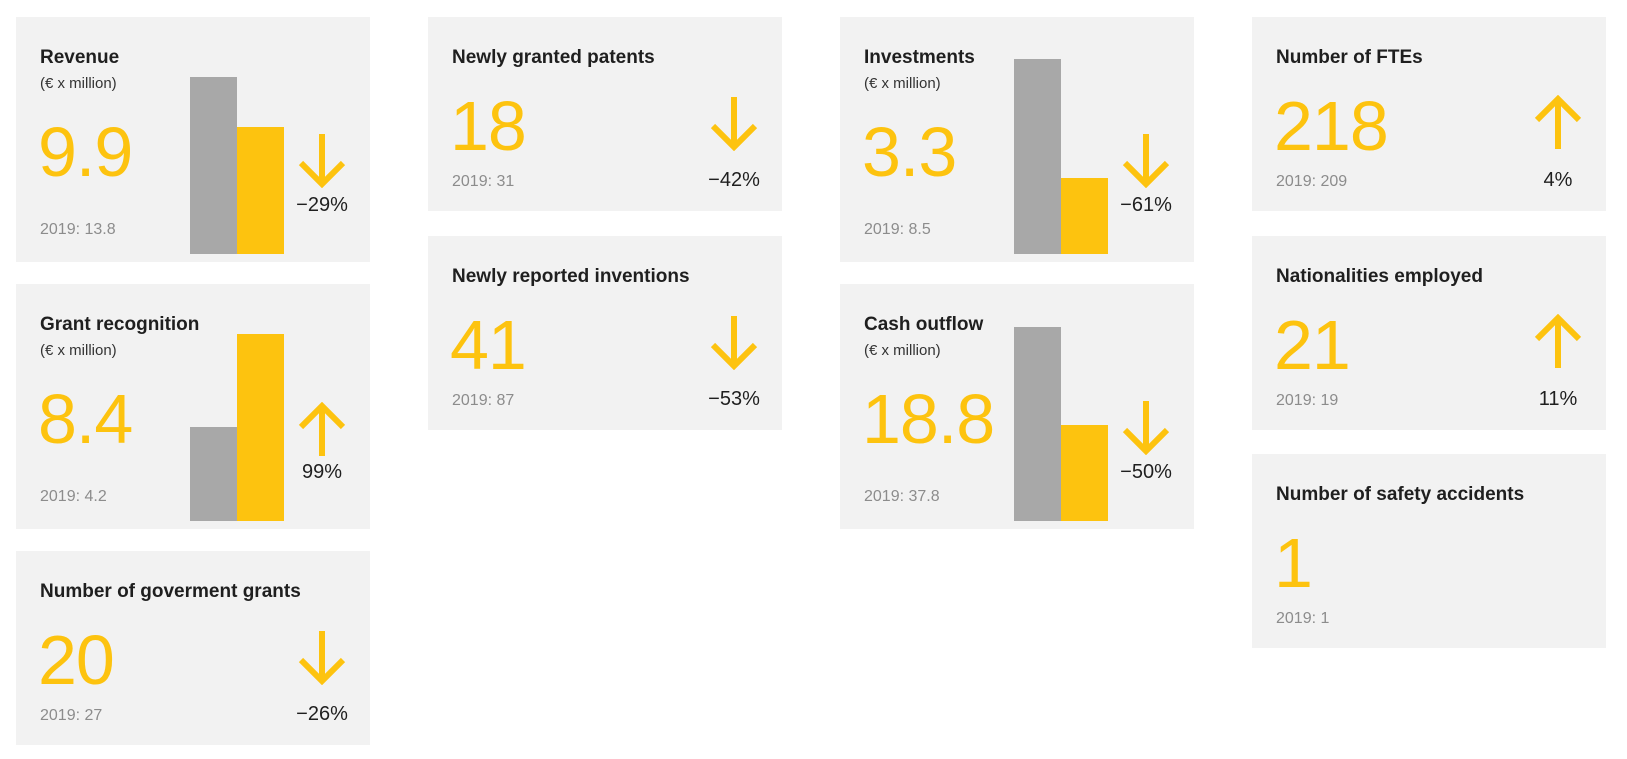 The height and width of the screenshot is (759, 1627). What do you see at coordinates (85, 152) in the screenshot?
I see `card-value: 9.9` at bounding box center [85, 152].